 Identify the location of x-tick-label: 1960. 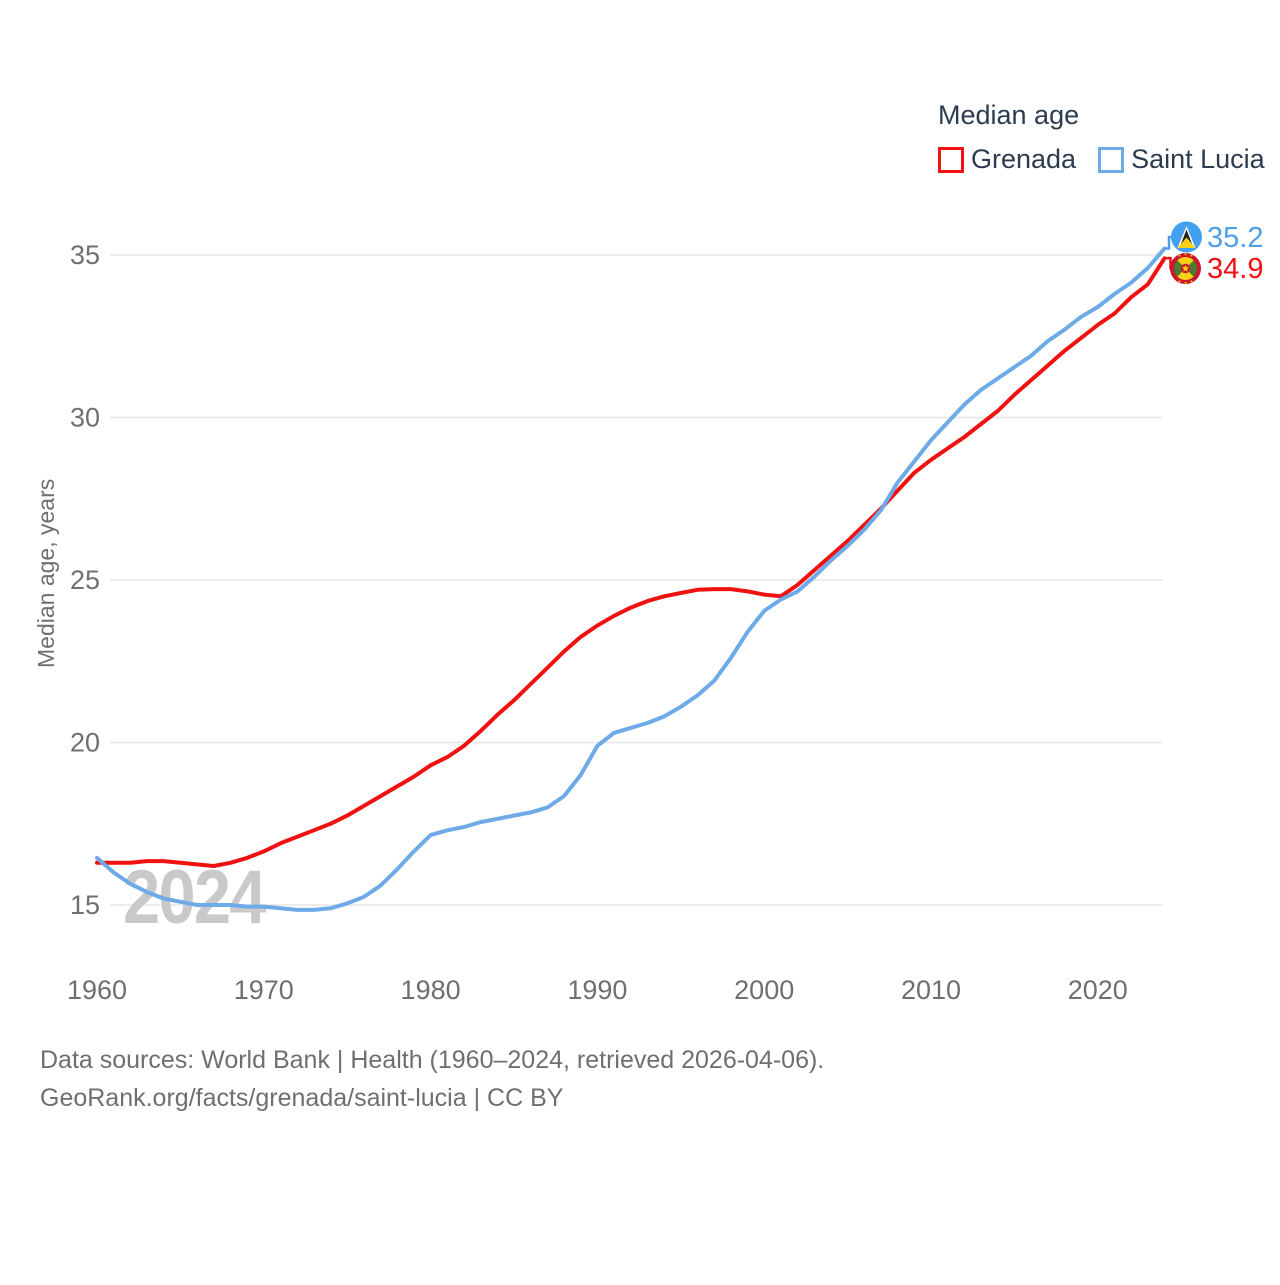
(97, 990).